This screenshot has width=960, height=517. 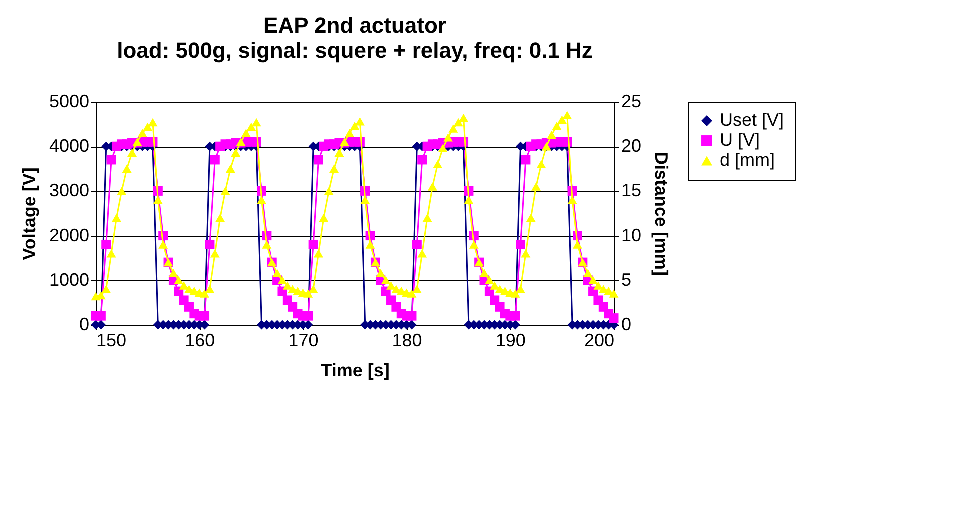 I want to click on y2-tick-label: 15, so click(x=632, y=190).